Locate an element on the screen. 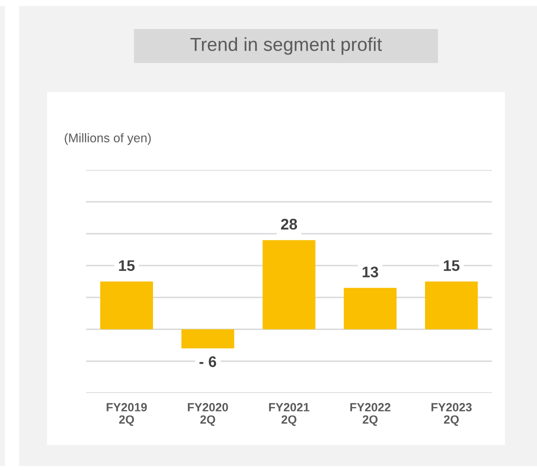  y-axis-title: (Millions of yen) is located at coordinates (107, 139).